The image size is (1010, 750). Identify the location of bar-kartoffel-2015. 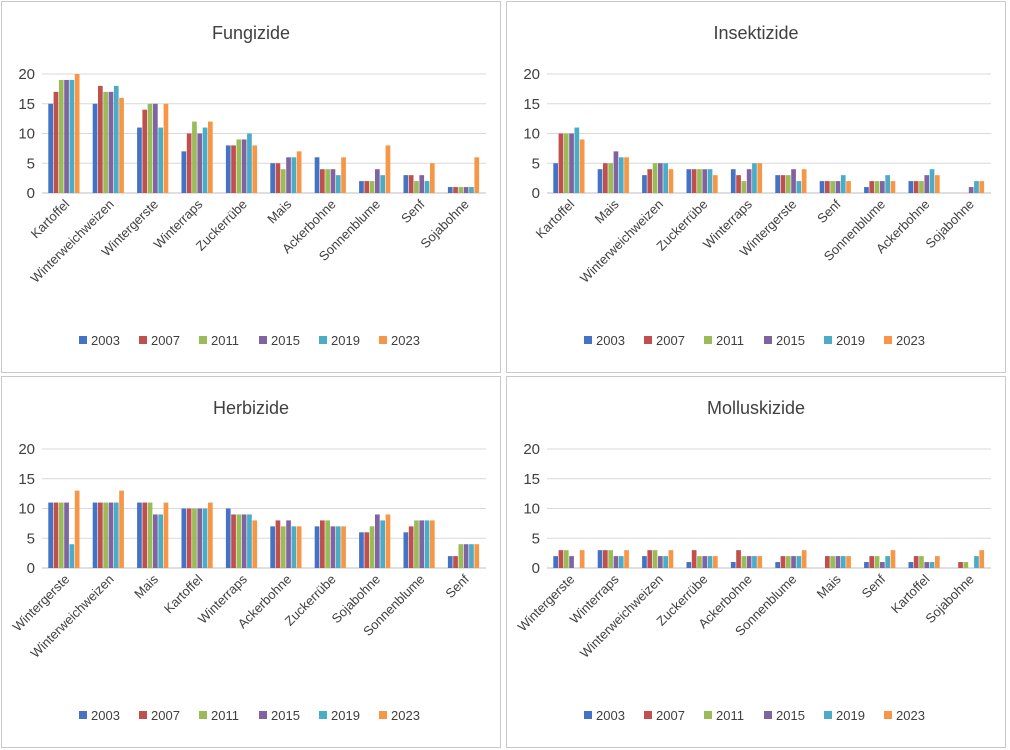
(571, 163).